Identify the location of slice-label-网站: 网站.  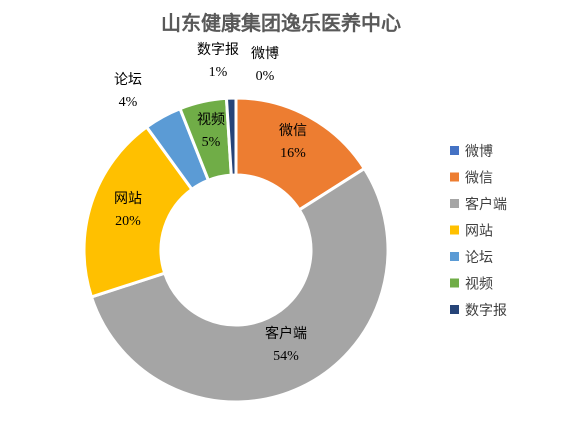
(128, 199).